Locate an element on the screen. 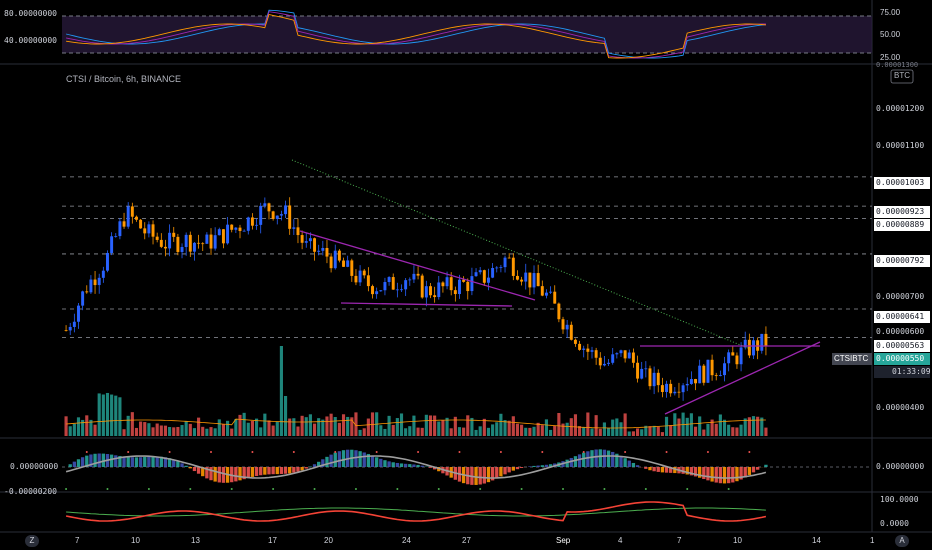 This screenshot has width=932, height=550. macd-signal-line is located at coordinates (416, 467).